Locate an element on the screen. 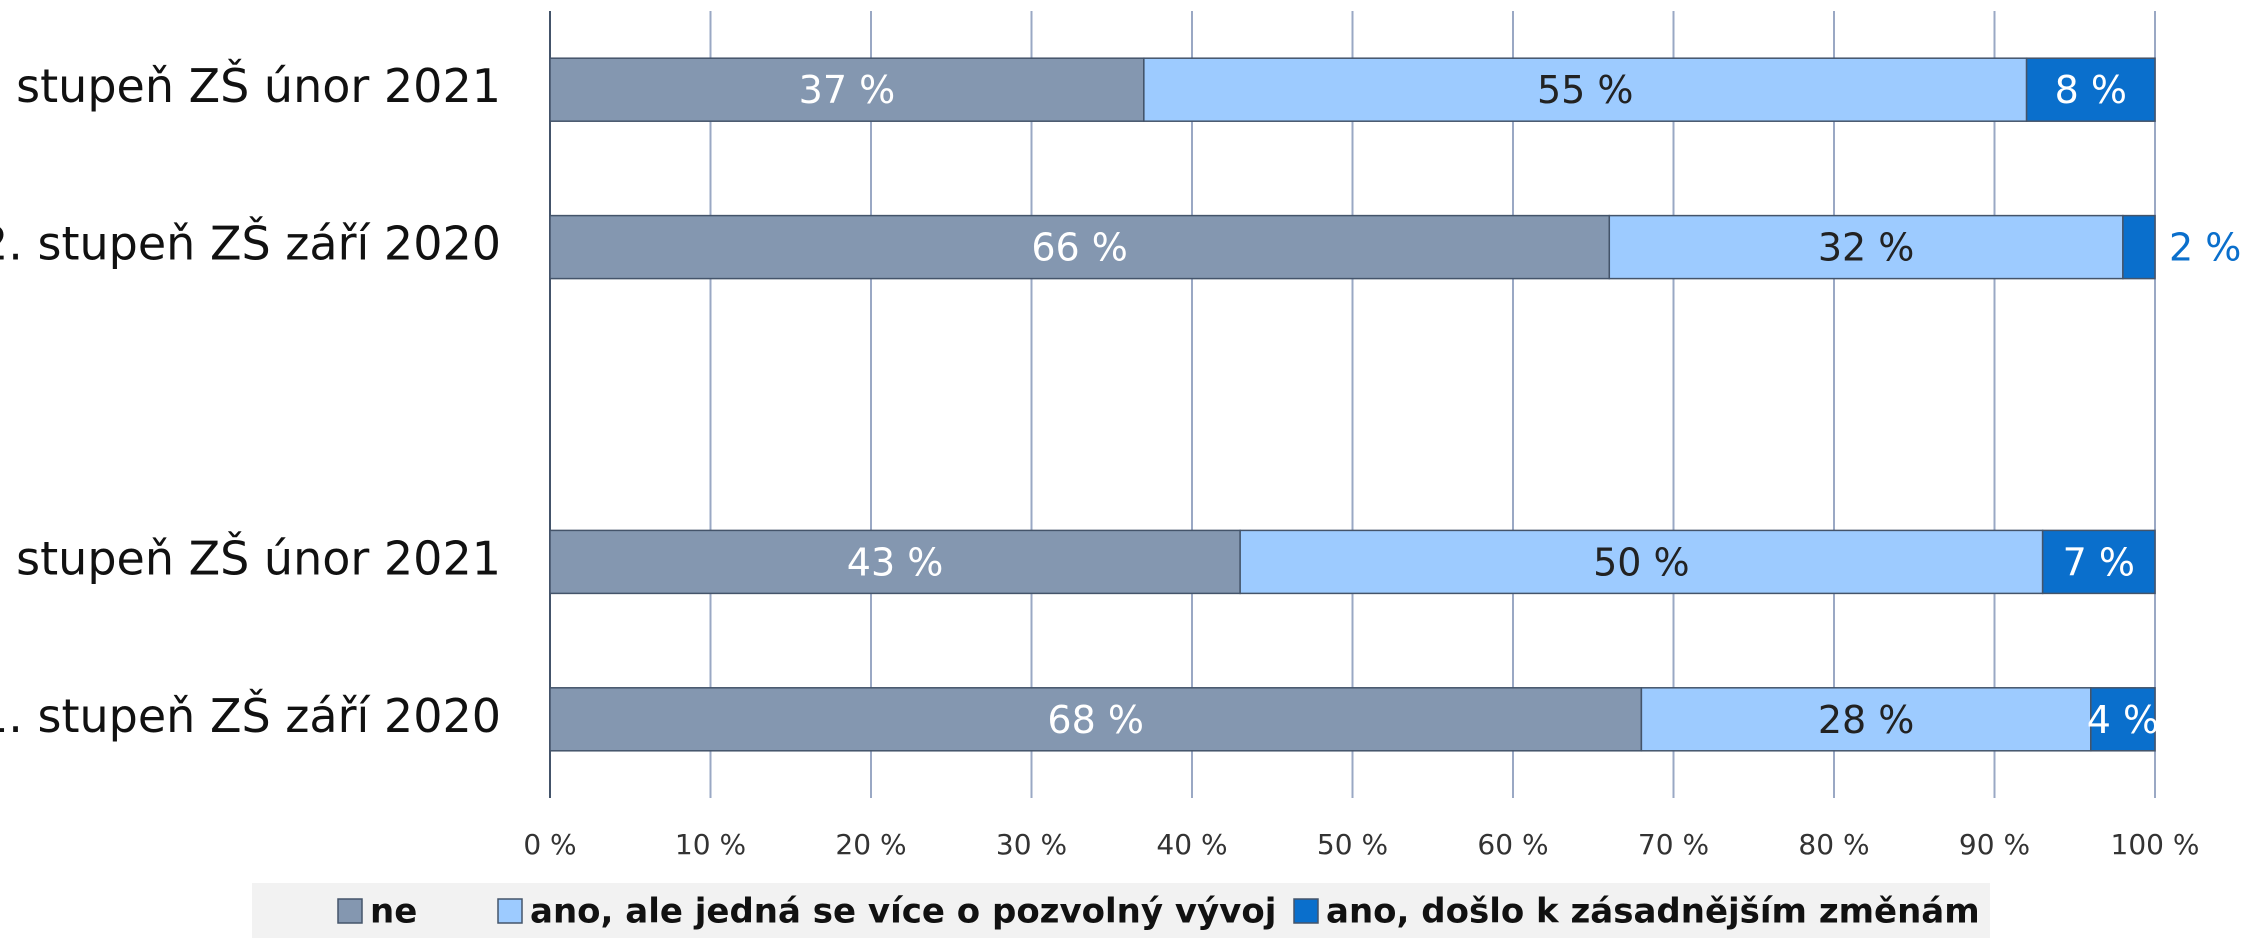  value-label: 2 % is located at coordinates (2205, 248).